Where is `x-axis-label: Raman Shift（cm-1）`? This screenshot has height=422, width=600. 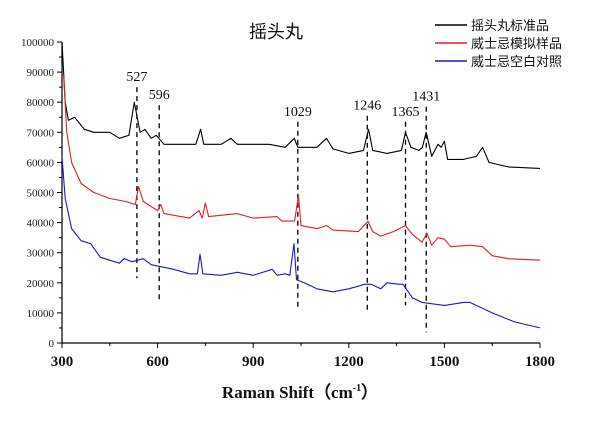 x-axis-label: Raman Shift（cm-1） is located at coordinates (300, 392).